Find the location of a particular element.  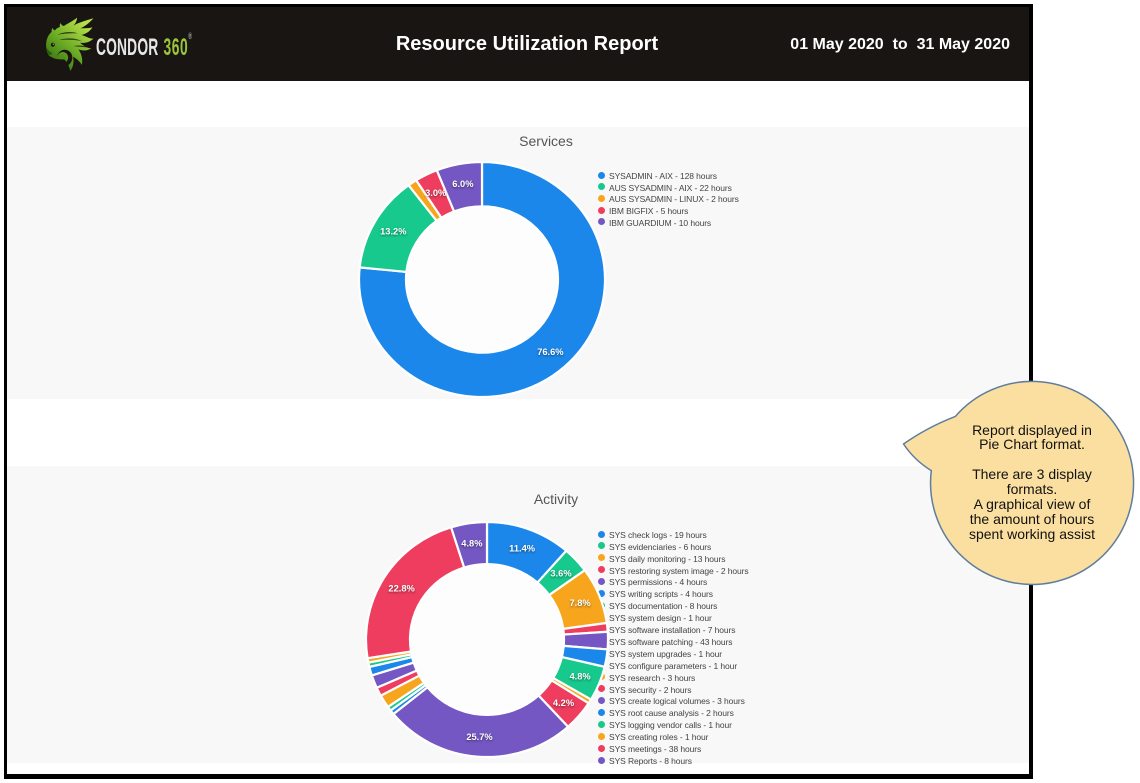

svg-text: 11.4% is located at coordinates (522, 548).